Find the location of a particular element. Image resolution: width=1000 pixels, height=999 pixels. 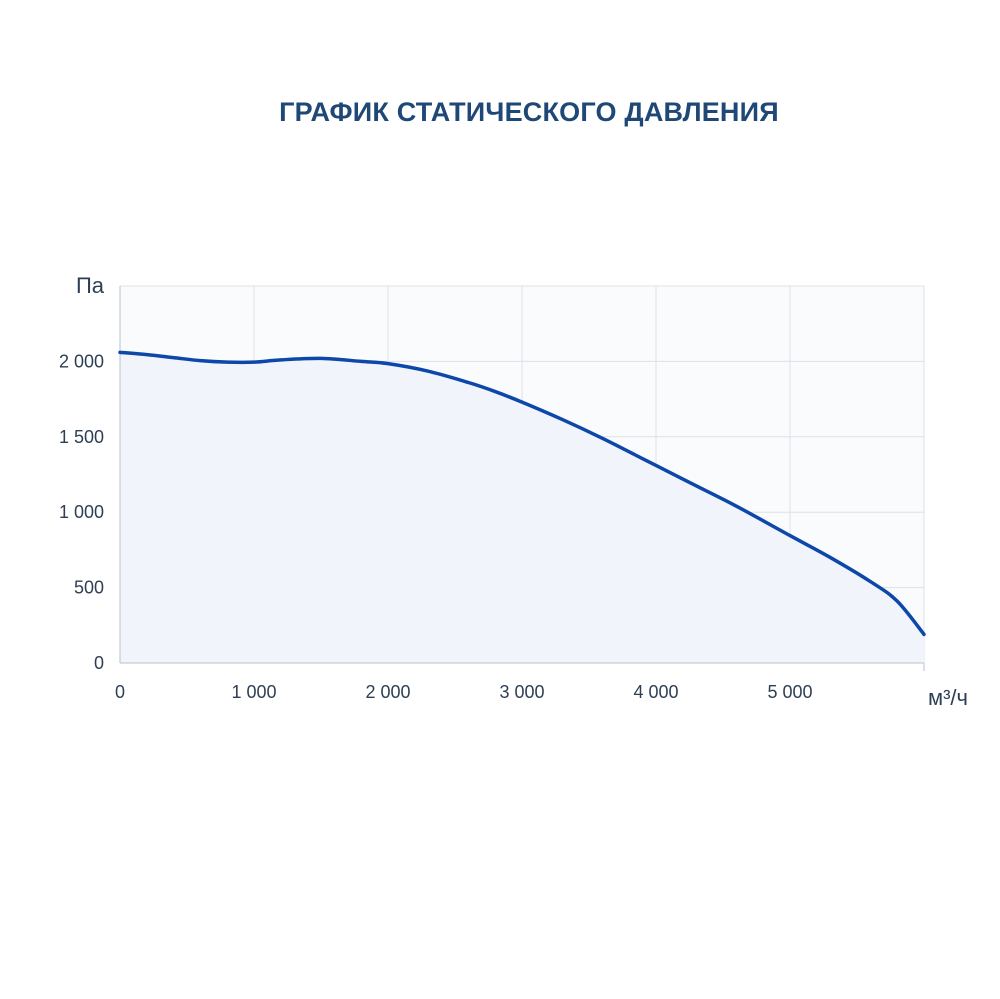

x-tick-label: 2 000 is located at coordinates (387, 692).